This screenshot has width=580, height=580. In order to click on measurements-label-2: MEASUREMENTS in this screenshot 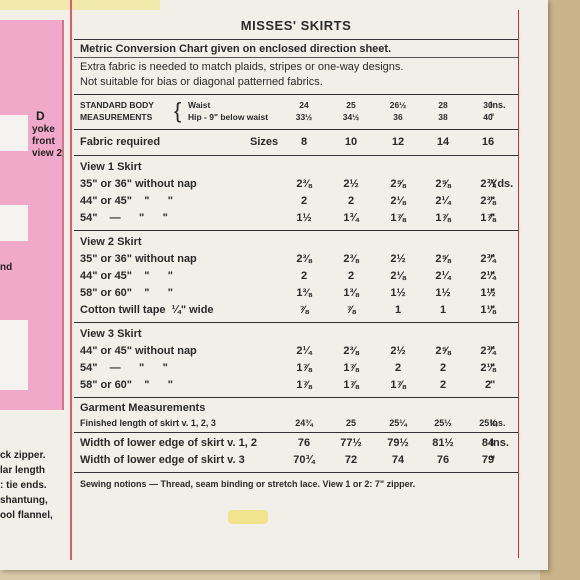, I will do `click(116, 117)`.